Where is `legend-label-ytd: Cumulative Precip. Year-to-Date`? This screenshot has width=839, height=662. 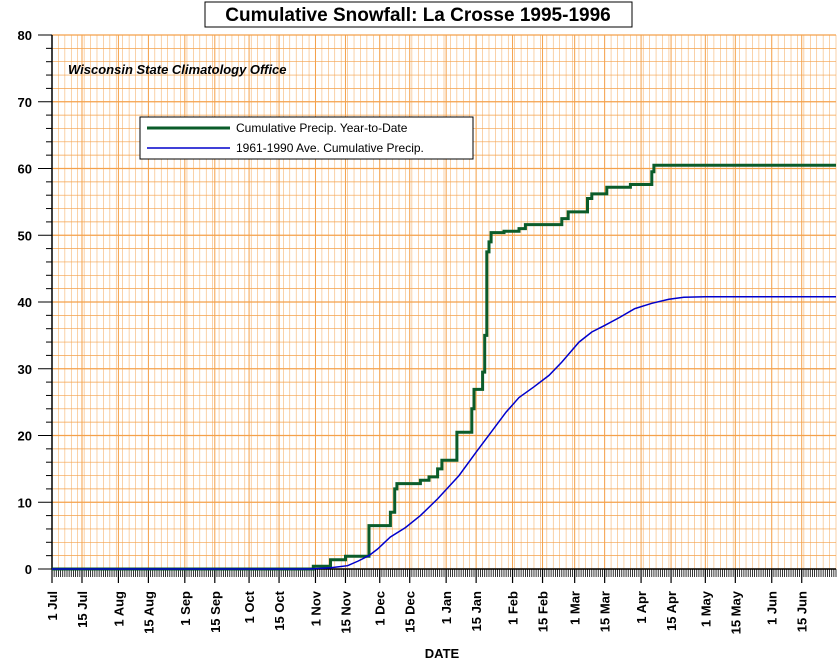 legend-label-ytd: Cumulative Precip. Year-to-Date is located at coordinates (322, 128).